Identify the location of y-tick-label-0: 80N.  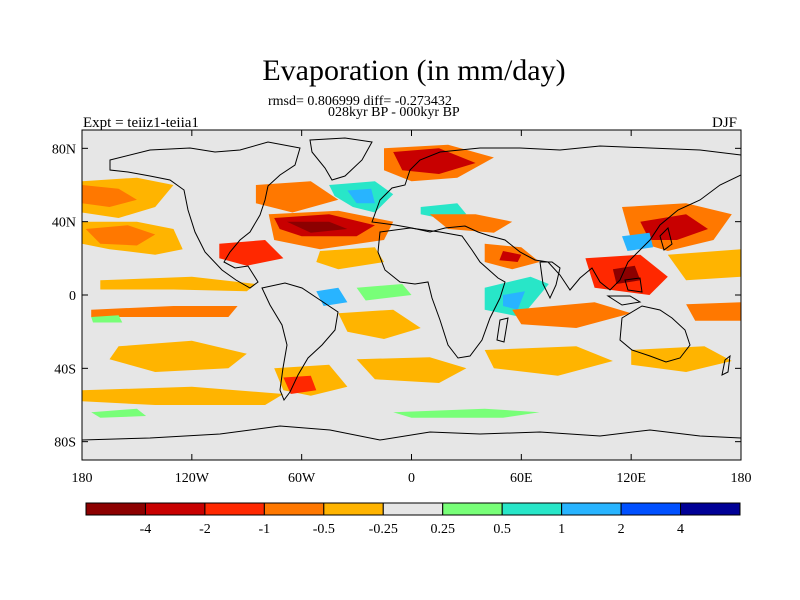
(64, 149).